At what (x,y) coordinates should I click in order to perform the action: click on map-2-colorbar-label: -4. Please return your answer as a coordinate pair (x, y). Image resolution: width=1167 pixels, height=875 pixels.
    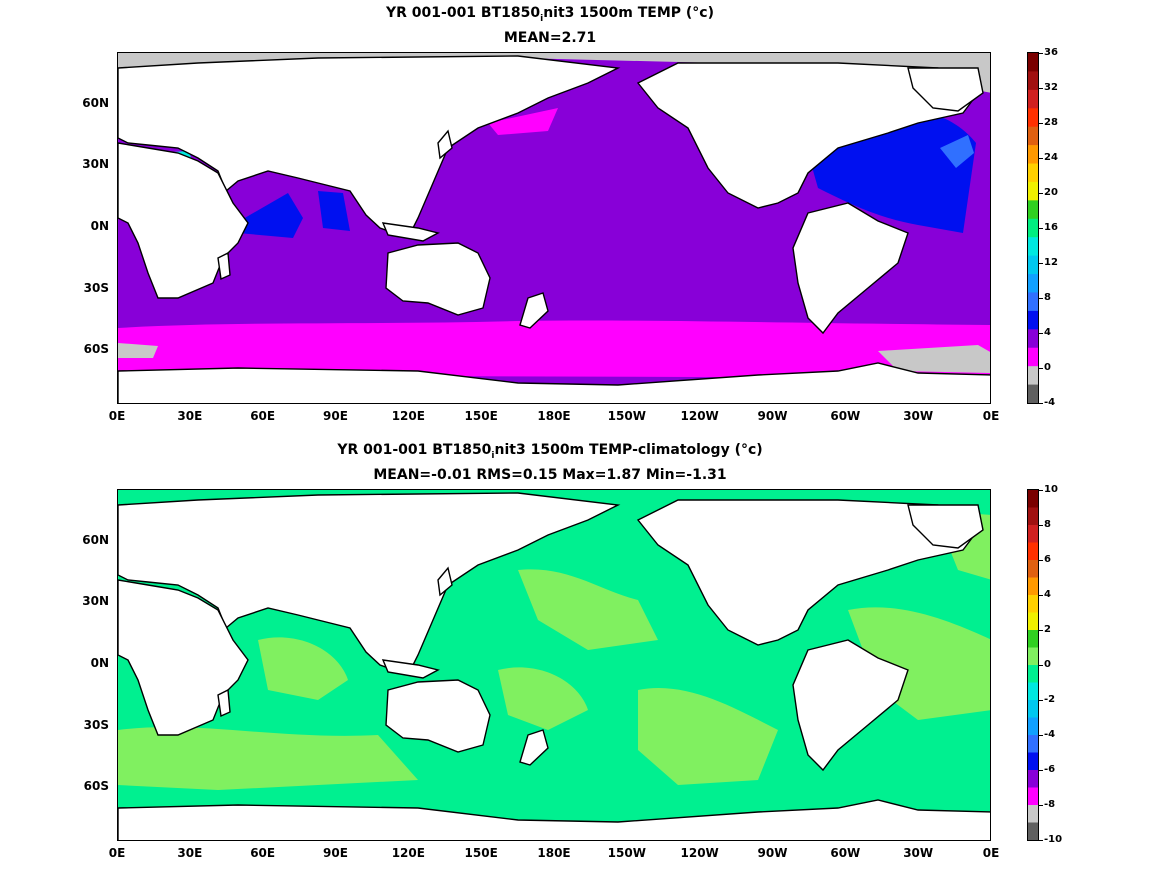
    Looking at the image, I should click on (1050, 734).